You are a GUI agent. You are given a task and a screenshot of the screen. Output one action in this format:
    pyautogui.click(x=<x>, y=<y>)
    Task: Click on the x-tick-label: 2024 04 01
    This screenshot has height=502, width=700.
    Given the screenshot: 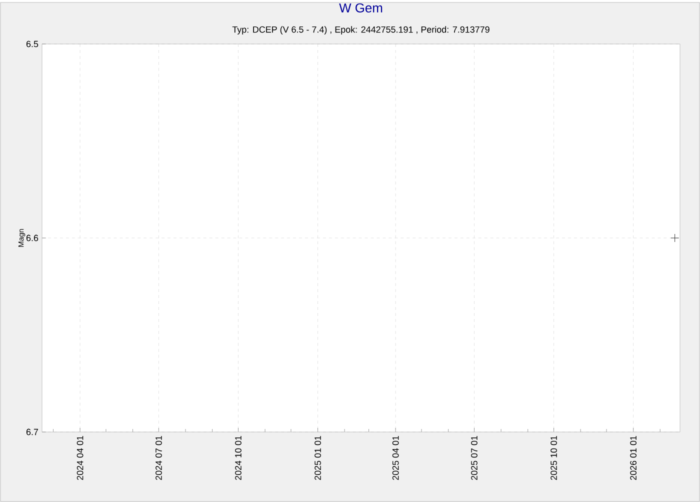 What is the action you would take?
    pyautogui.click(x=80, y=458)
    